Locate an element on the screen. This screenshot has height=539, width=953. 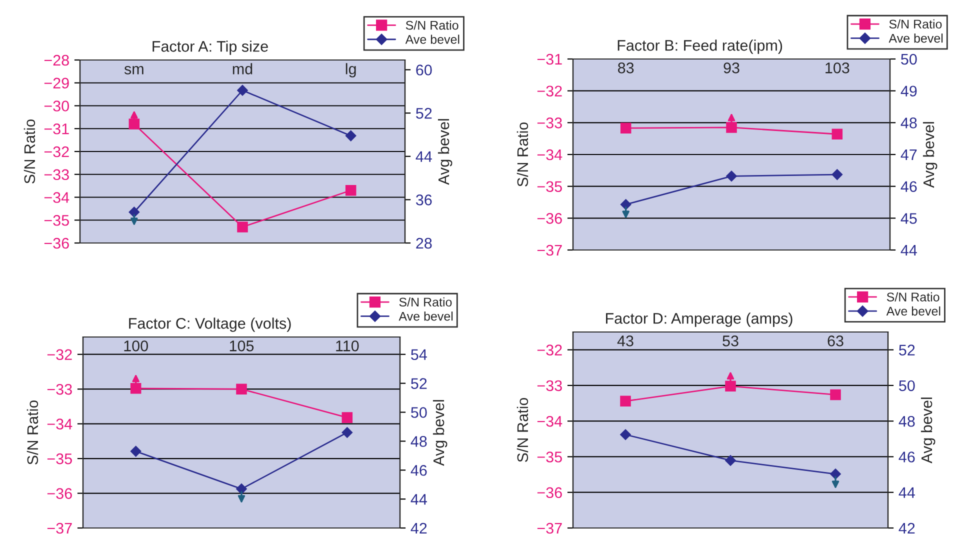
x-tick-label: lg is located at coordinates (351, 70).